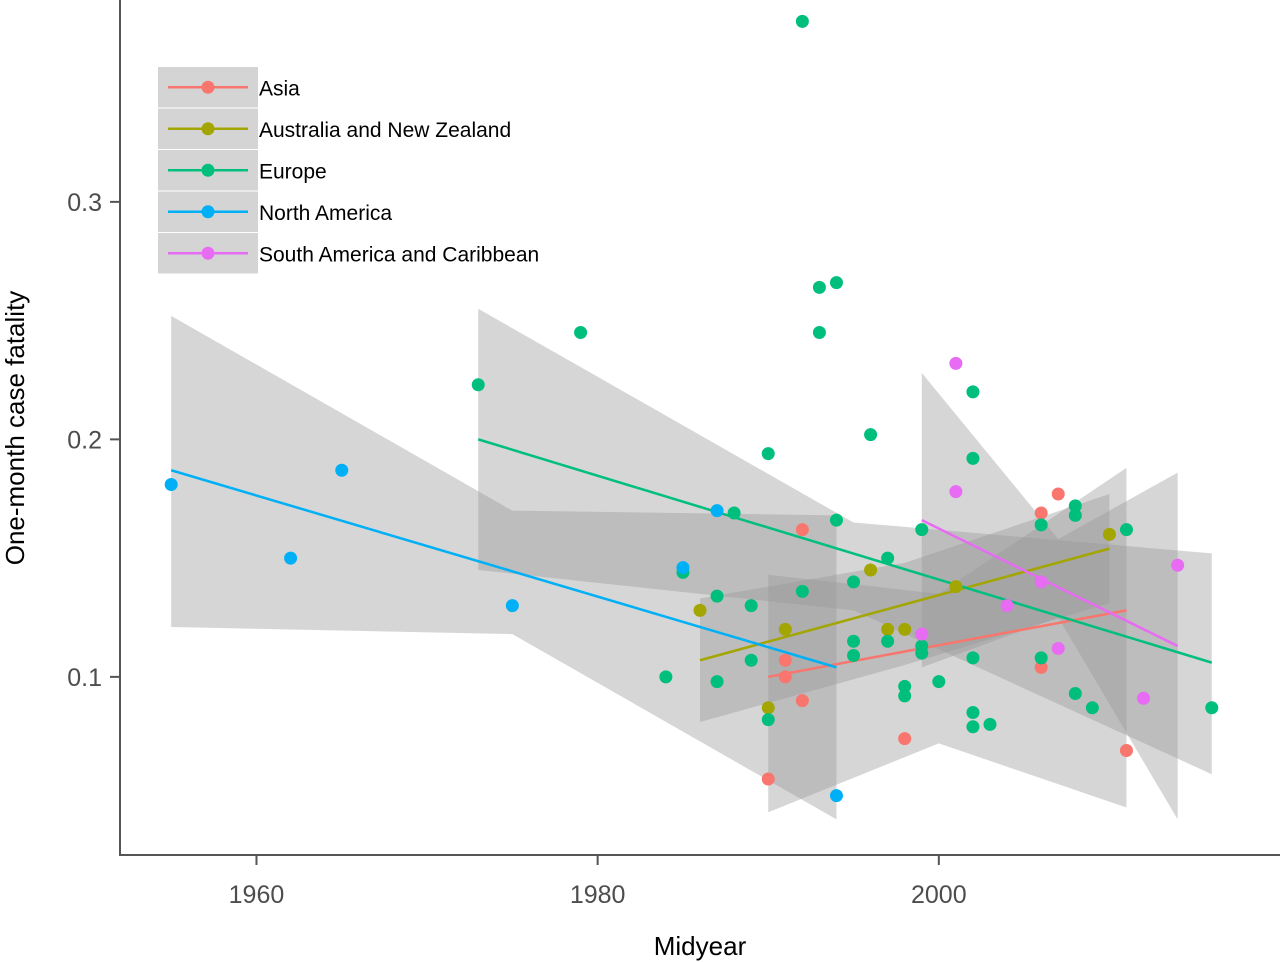 The width and height of the screenshot is (1280, 962). What do you see at coordinates (399, 254) in the screenshot?
I see `legend-label-south-america-and-caribbean: South America and Caribbean` at bounding box center [399, 254].